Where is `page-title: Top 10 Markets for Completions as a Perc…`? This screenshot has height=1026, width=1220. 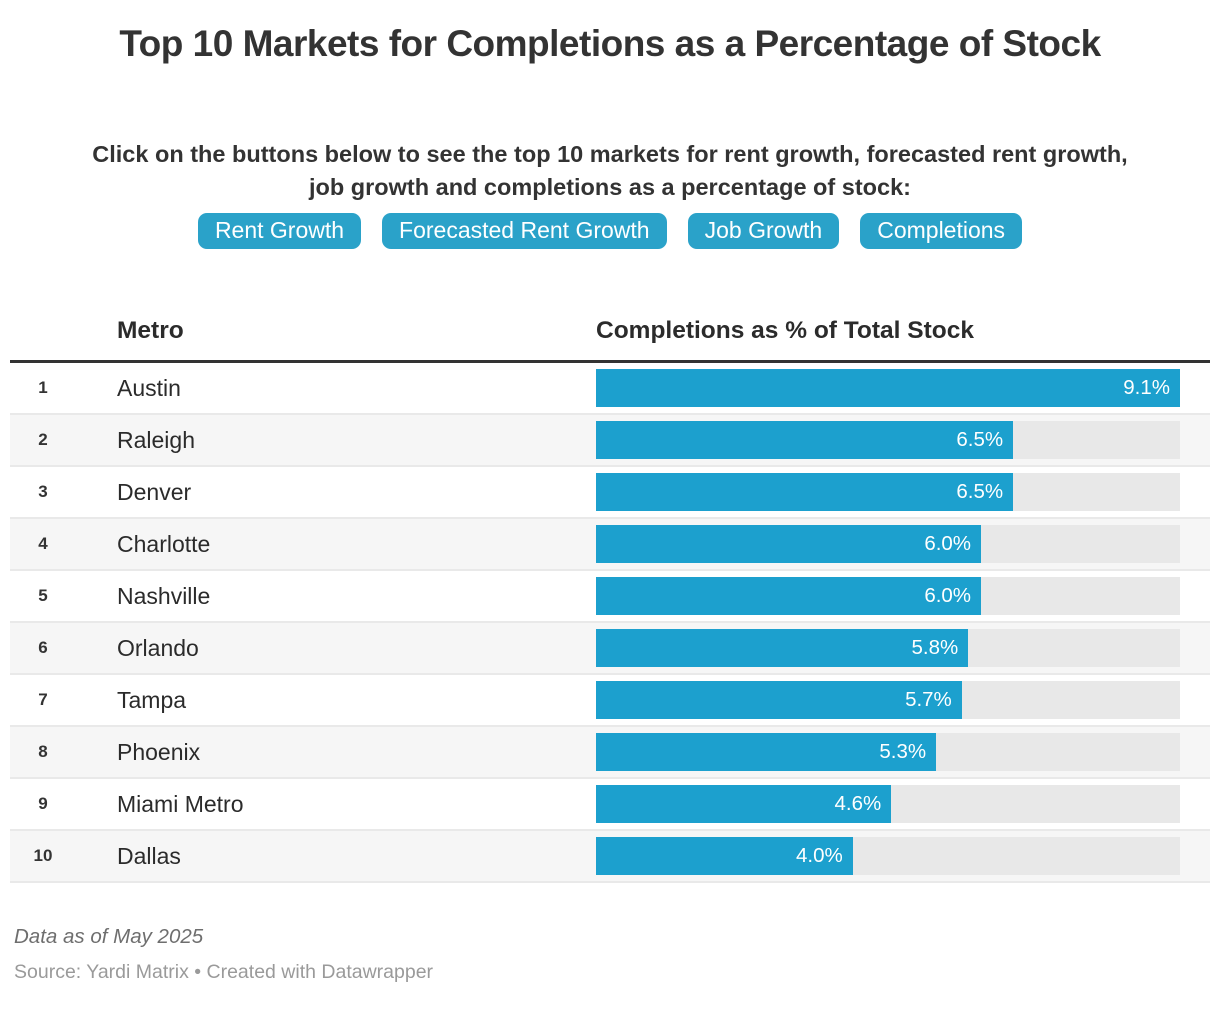
page-title: Top 10 Markets for Completions as a Perc… is located at coordinates (610, 43).